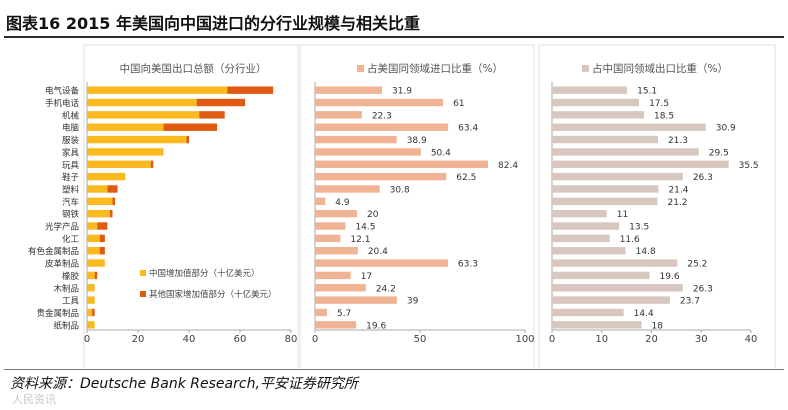 The height and width of the screenshot is (410, 788). What do you see at coordinates (601, 339) in the screenshot?
I see `x-tick-label: 10` at bounding box center [601, 339].